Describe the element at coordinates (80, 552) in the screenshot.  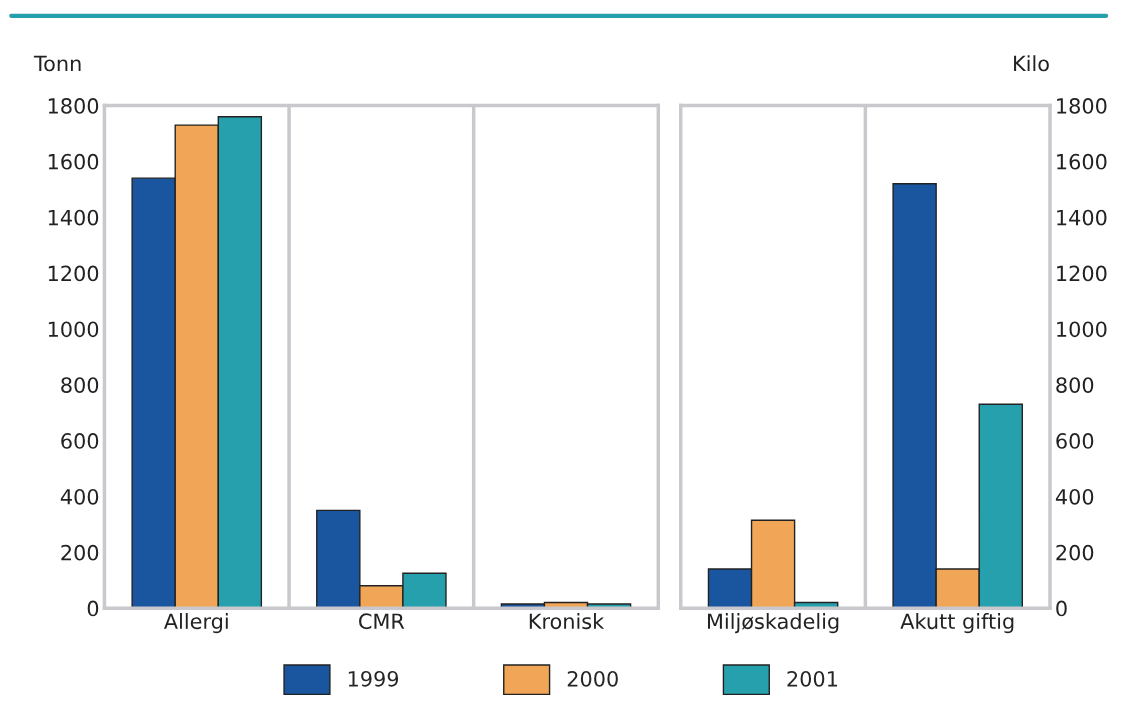
I see `y-tick-label: 200` at that location.